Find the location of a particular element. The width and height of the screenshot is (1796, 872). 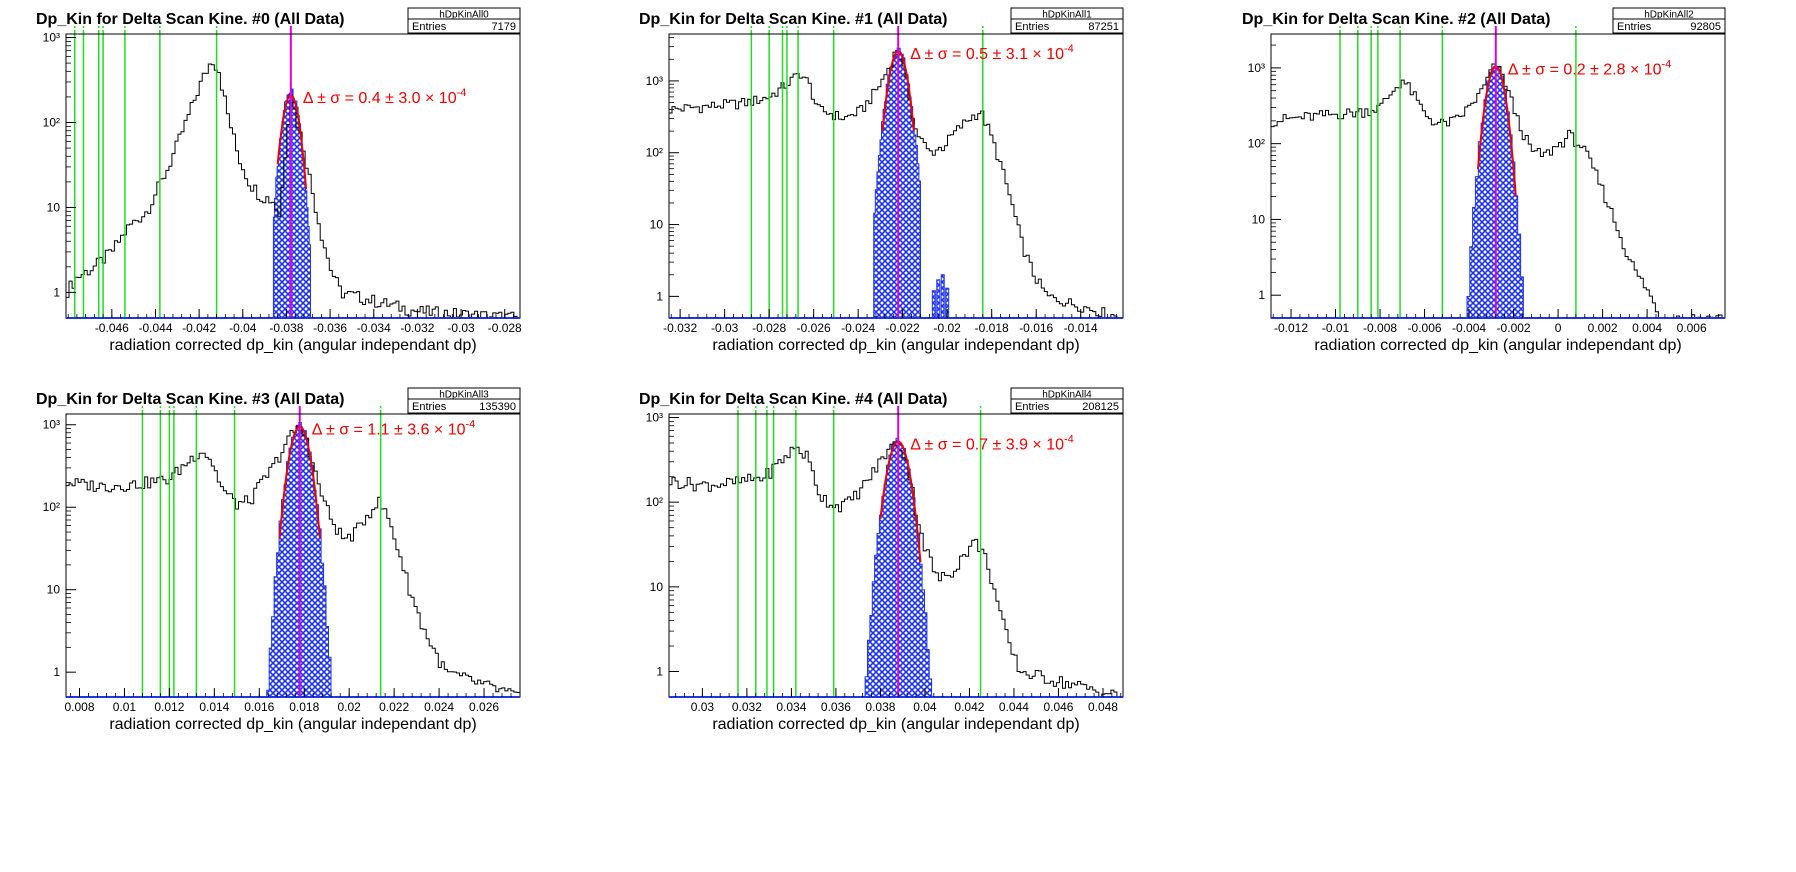

x-tick-label: 0.042 is located at coordinates (969, 707).